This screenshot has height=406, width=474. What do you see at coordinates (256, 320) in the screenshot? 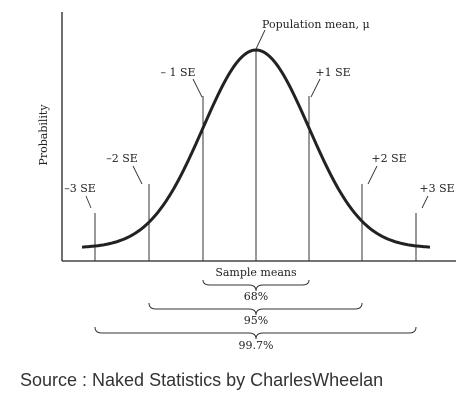
I see `interval-95-label: 95%` at bounding box center [256, 320].